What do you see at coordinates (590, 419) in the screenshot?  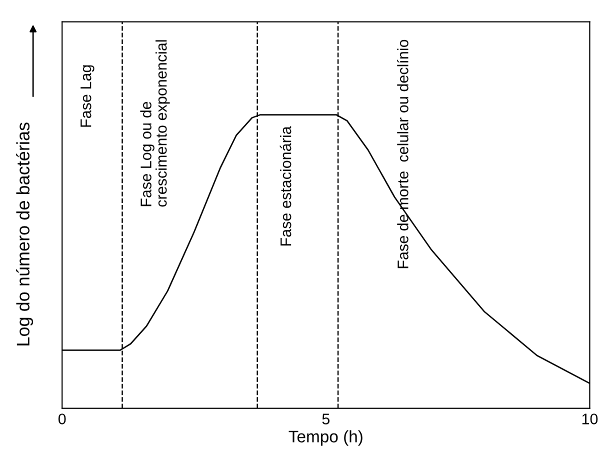 I see `x-tick-label: 10` at bounding box center [590, 419].